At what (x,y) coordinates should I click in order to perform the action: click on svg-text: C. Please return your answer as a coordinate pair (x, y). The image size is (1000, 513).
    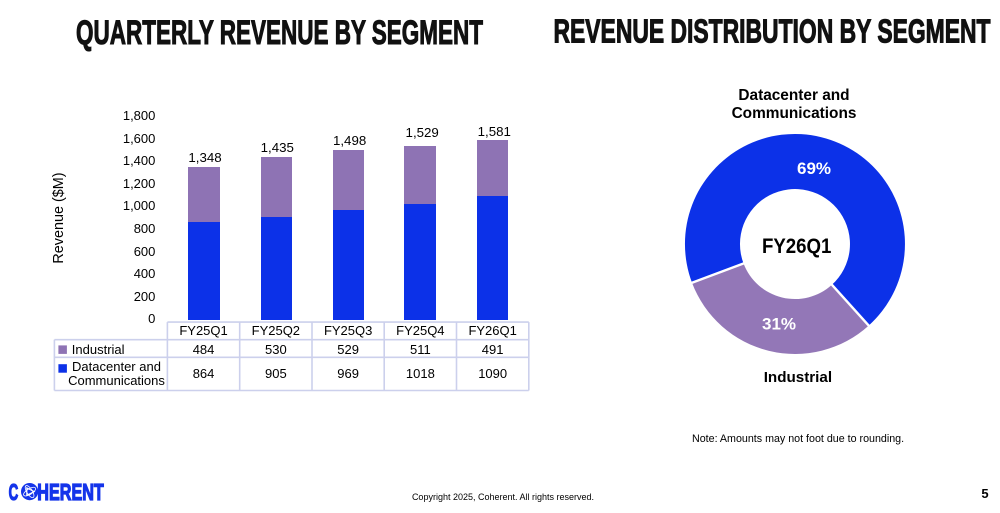
    Looking at the image, I should click on (14, 492).